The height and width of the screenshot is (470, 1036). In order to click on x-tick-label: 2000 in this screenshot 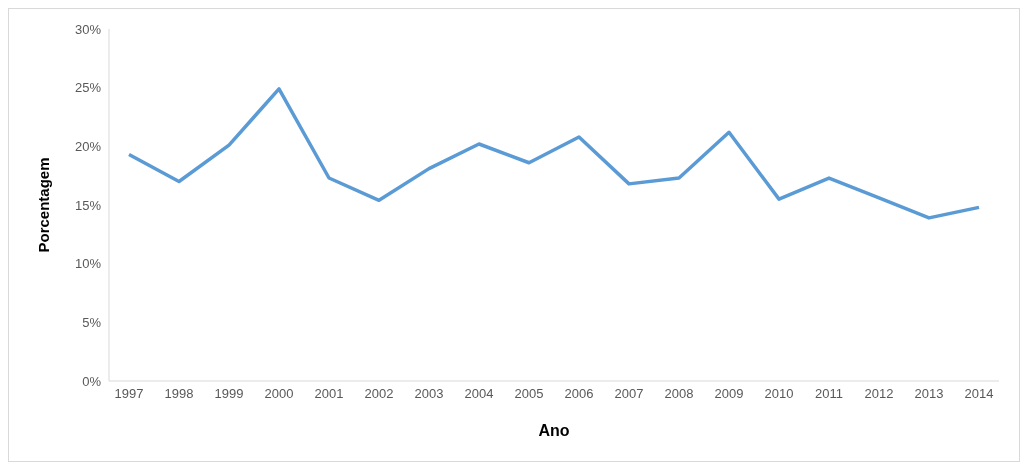, I will do `click(279, 394)`.